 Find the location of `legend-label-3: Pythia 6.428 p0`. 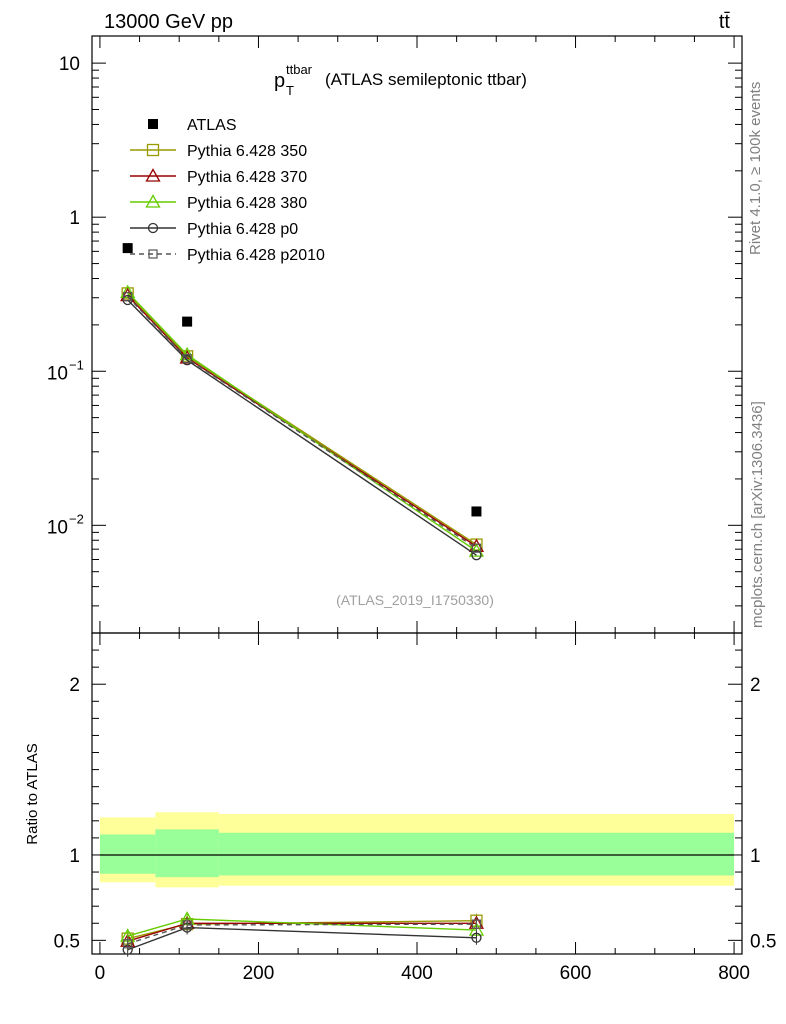

legend-label-3: Pythia 6.428 p0 is located at coordinates (242, 229).